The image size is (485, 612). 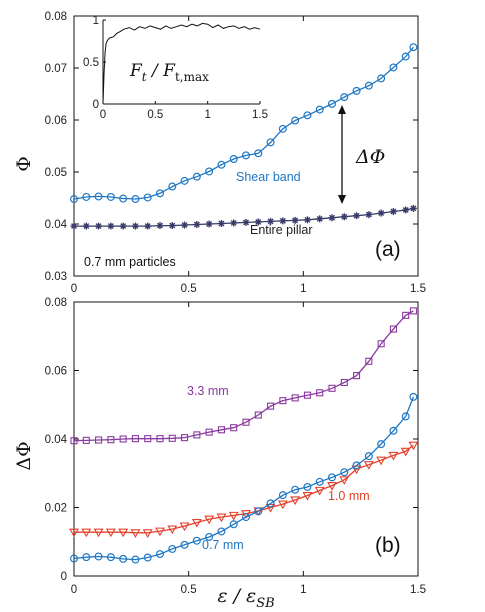 I want to click on y-tick-label: 0, so click(x=64, y=577).